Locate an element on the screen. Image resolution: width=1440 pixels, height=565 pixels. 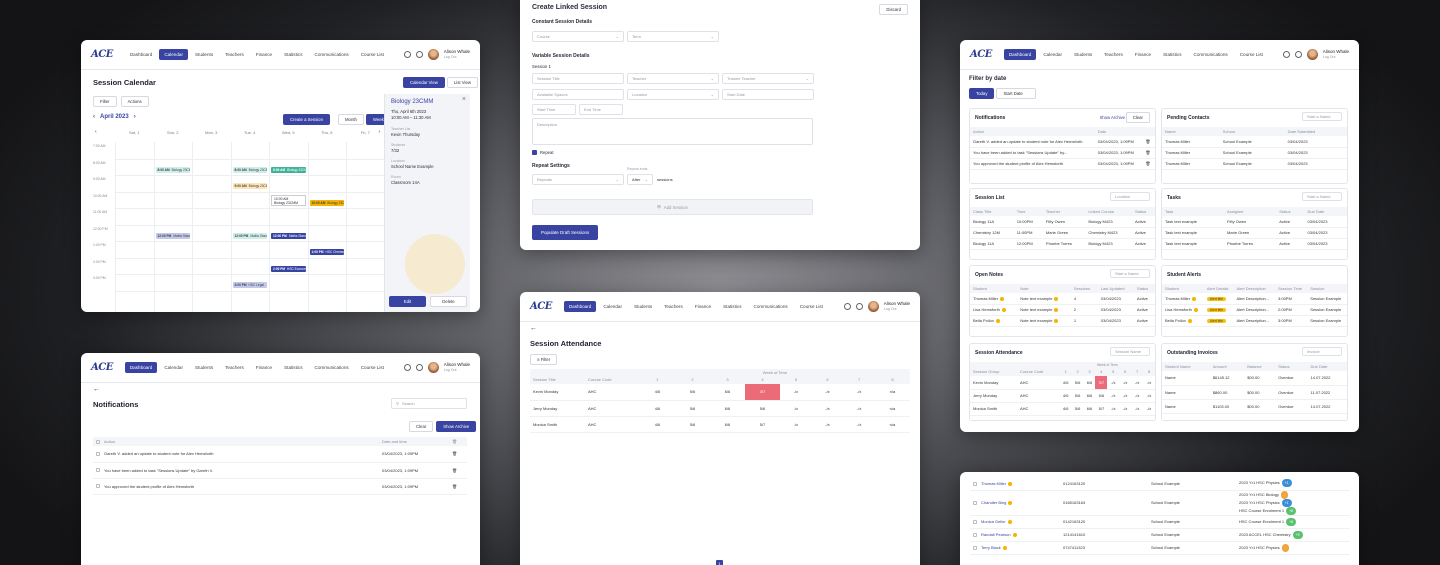
table-row: Kevin Monday AHC 4/6 5/6 6/6 3/7 -/x -/x -/x n/a is located at coordinates (720, 392).